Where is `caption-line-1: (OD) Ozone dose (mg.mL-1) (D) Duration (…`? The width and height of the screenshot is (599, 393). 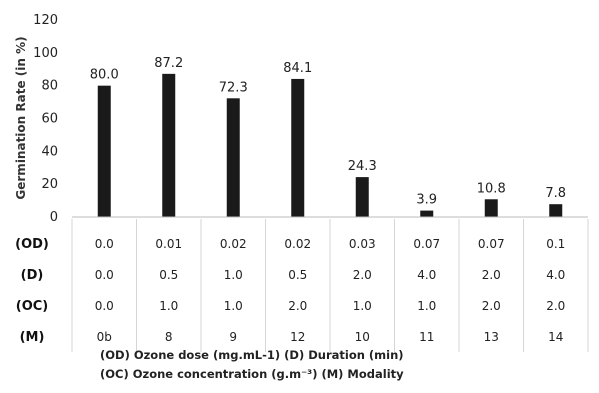 caption-line-1: (OD) Ozone dose (mg.mL-1) (D) Duration (… is located at coordinates (252, 355).